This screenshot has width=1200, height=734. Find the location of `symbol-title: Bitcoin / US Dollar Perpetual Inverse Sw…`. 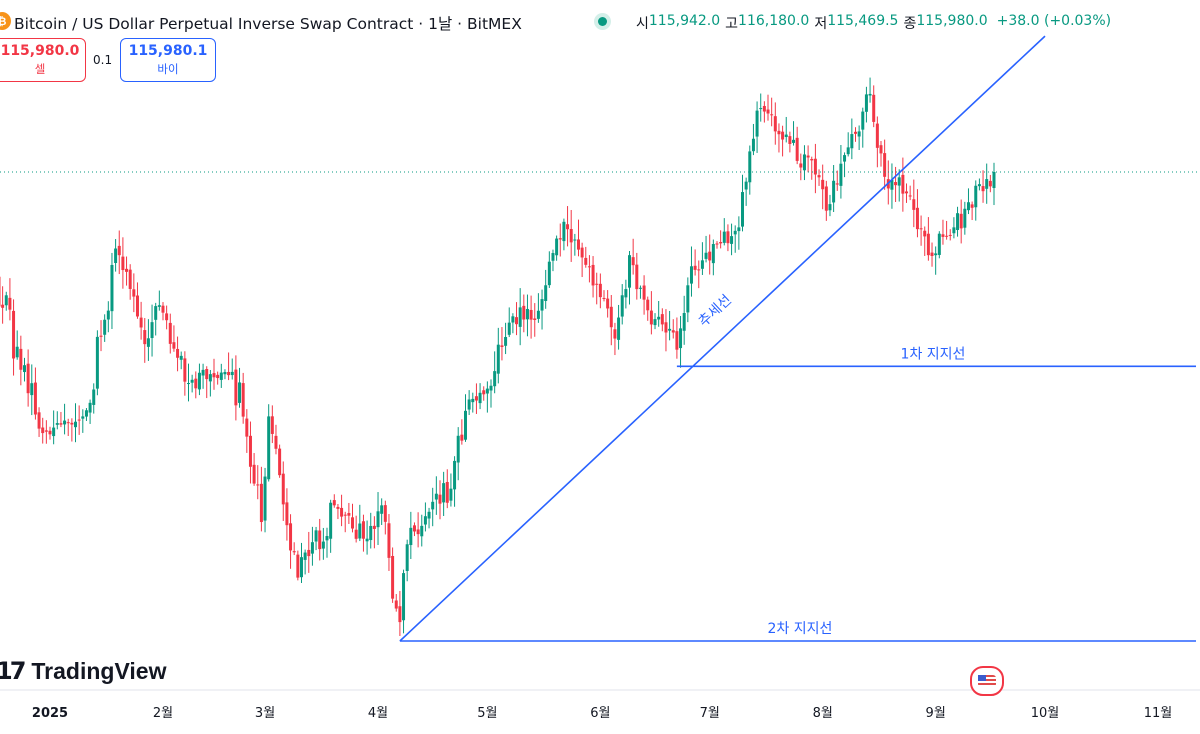

symbol-title: Bitcoin / US Dollar Perpetual Inverse Sw… is located at coordinates (268, 23).